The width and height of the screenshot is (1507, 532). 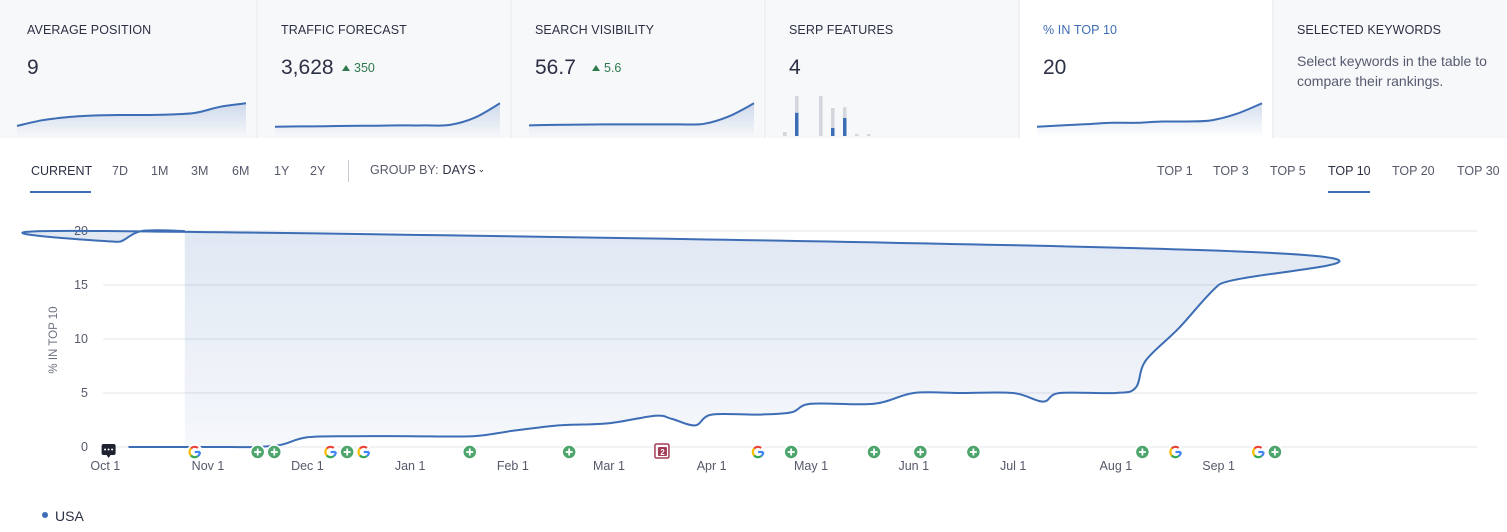 I want to click on up-arrow-icon, so click(x=596, y=68).